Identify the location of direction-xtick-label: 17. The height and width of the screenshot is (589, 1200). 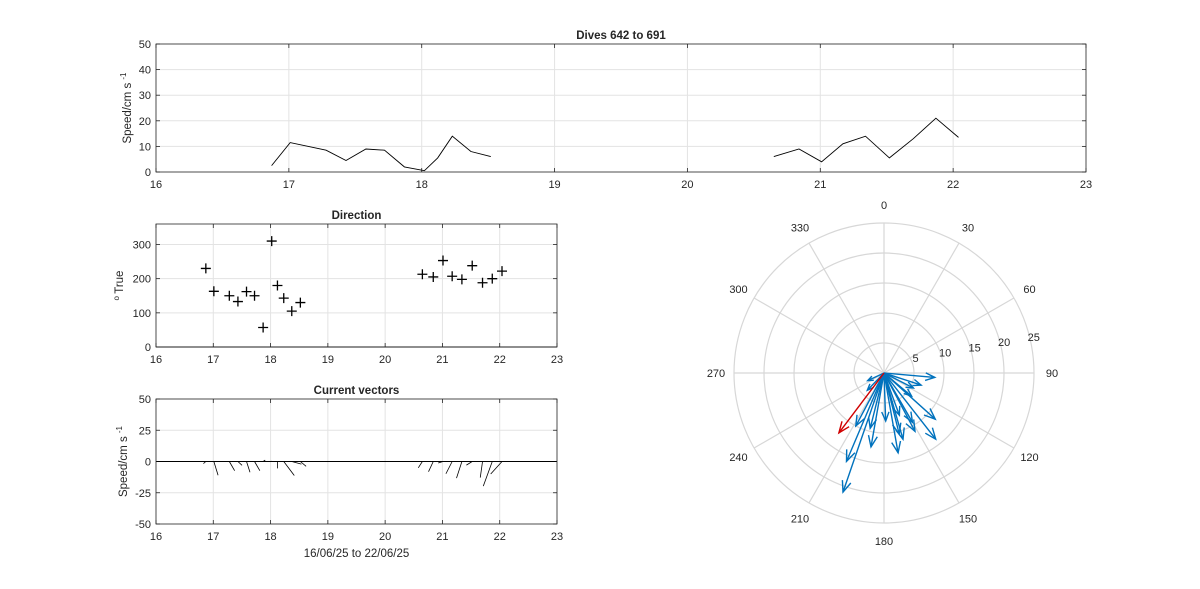
(213, 360).